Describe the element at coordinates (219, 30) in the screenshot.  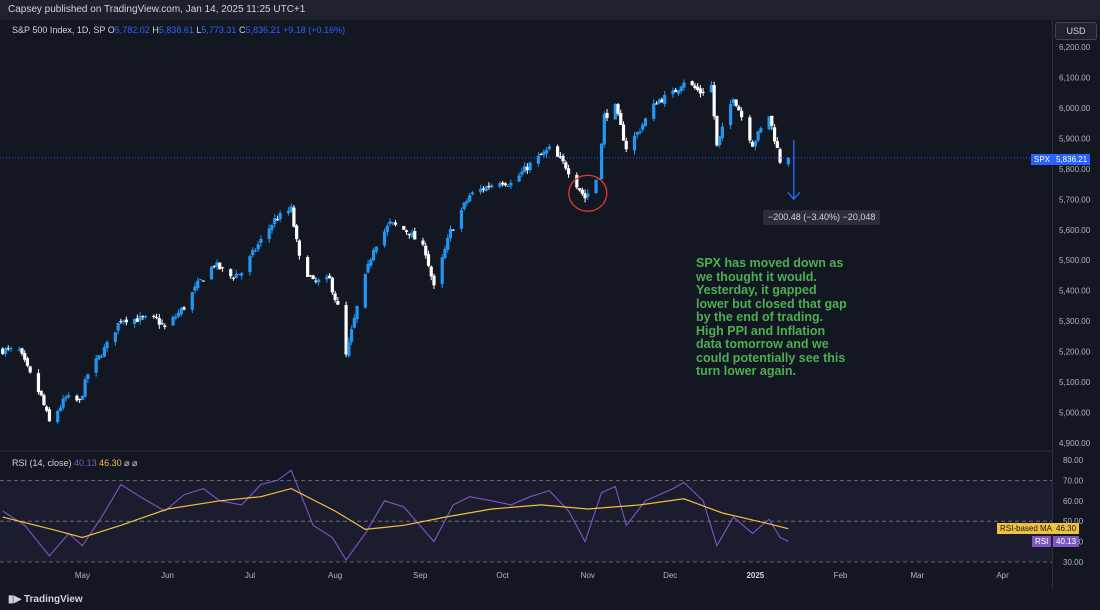
I see `legend-low: 5,773.31` at that location.